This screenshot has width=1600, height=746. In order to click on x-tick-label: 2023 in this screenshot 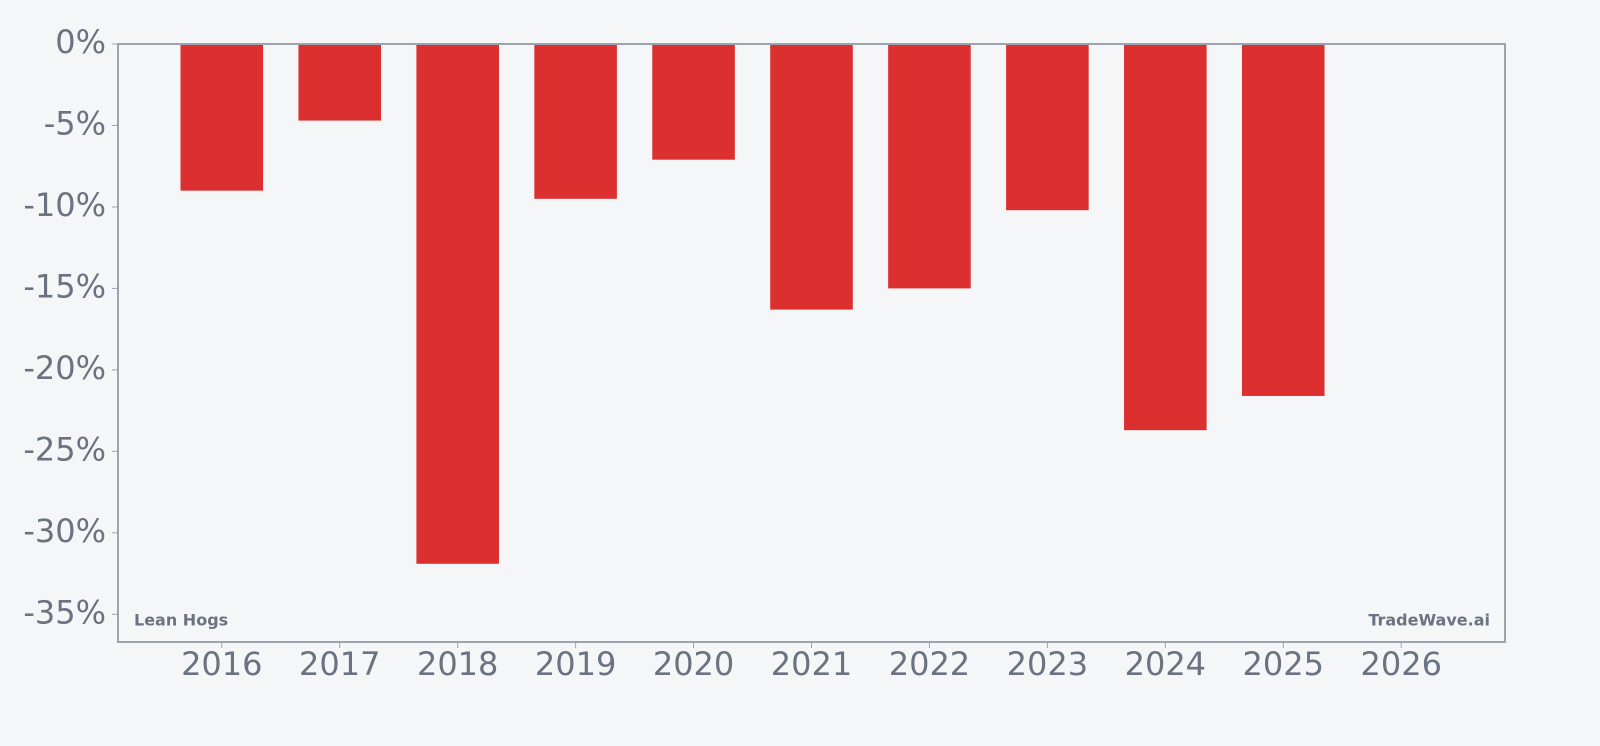, I will do `click(1047, 664)`.